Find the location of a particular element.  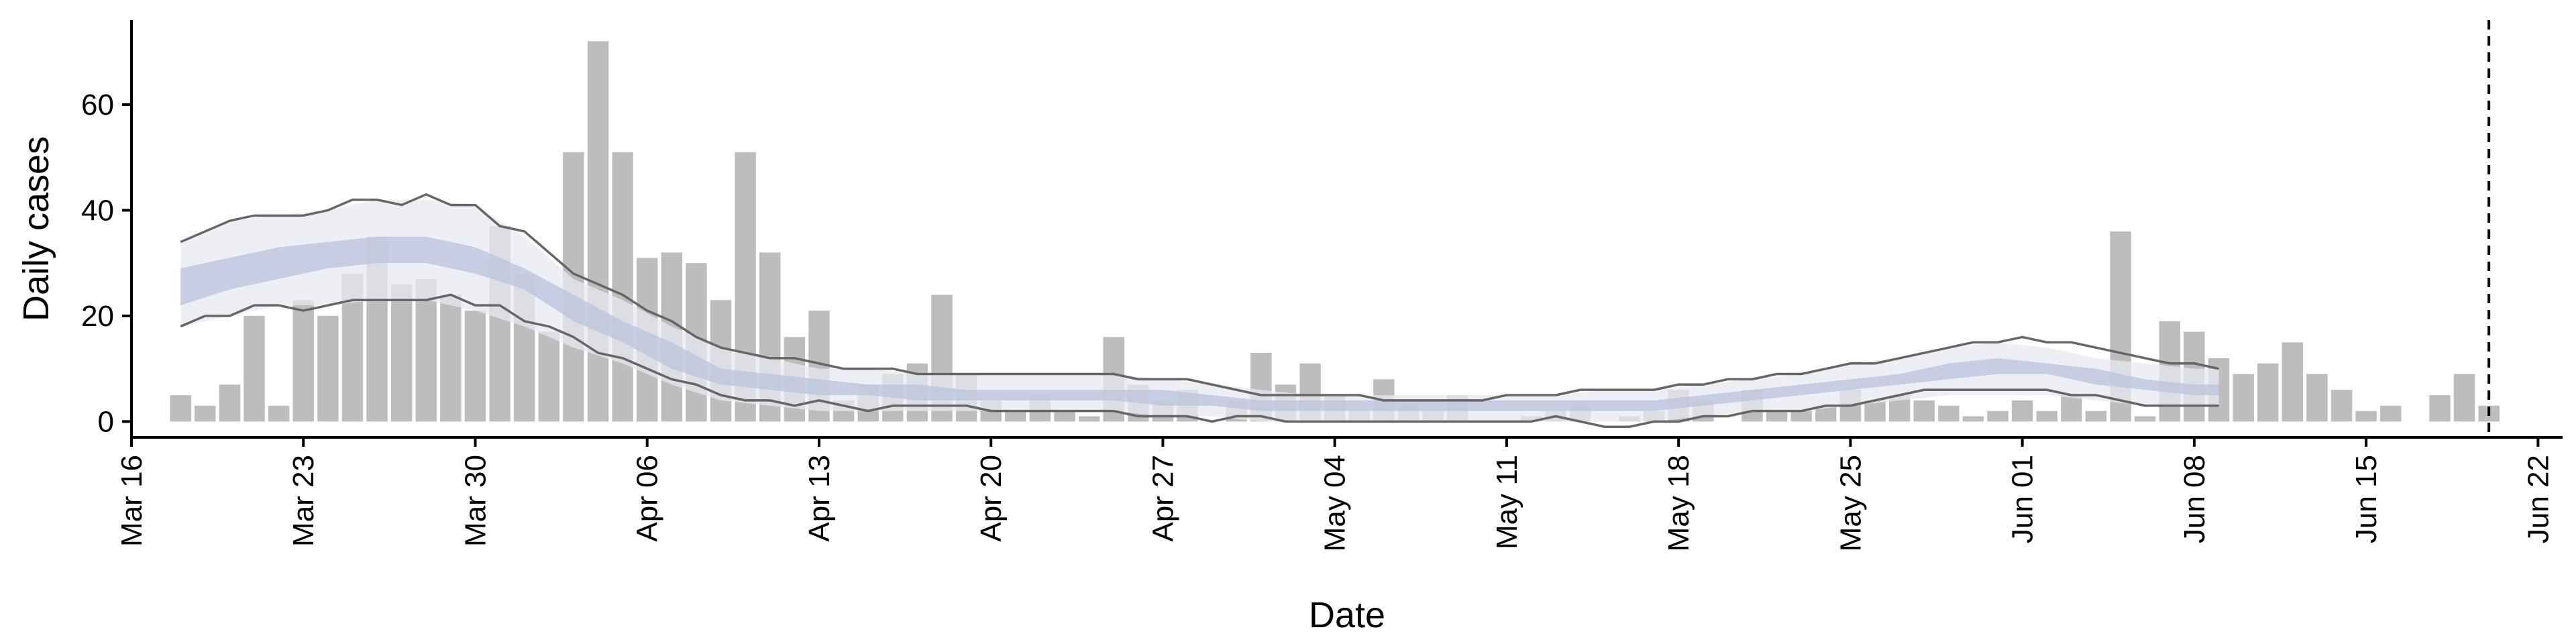

x-tick-label: Jun 08 is located at coordinates (2194, 499).